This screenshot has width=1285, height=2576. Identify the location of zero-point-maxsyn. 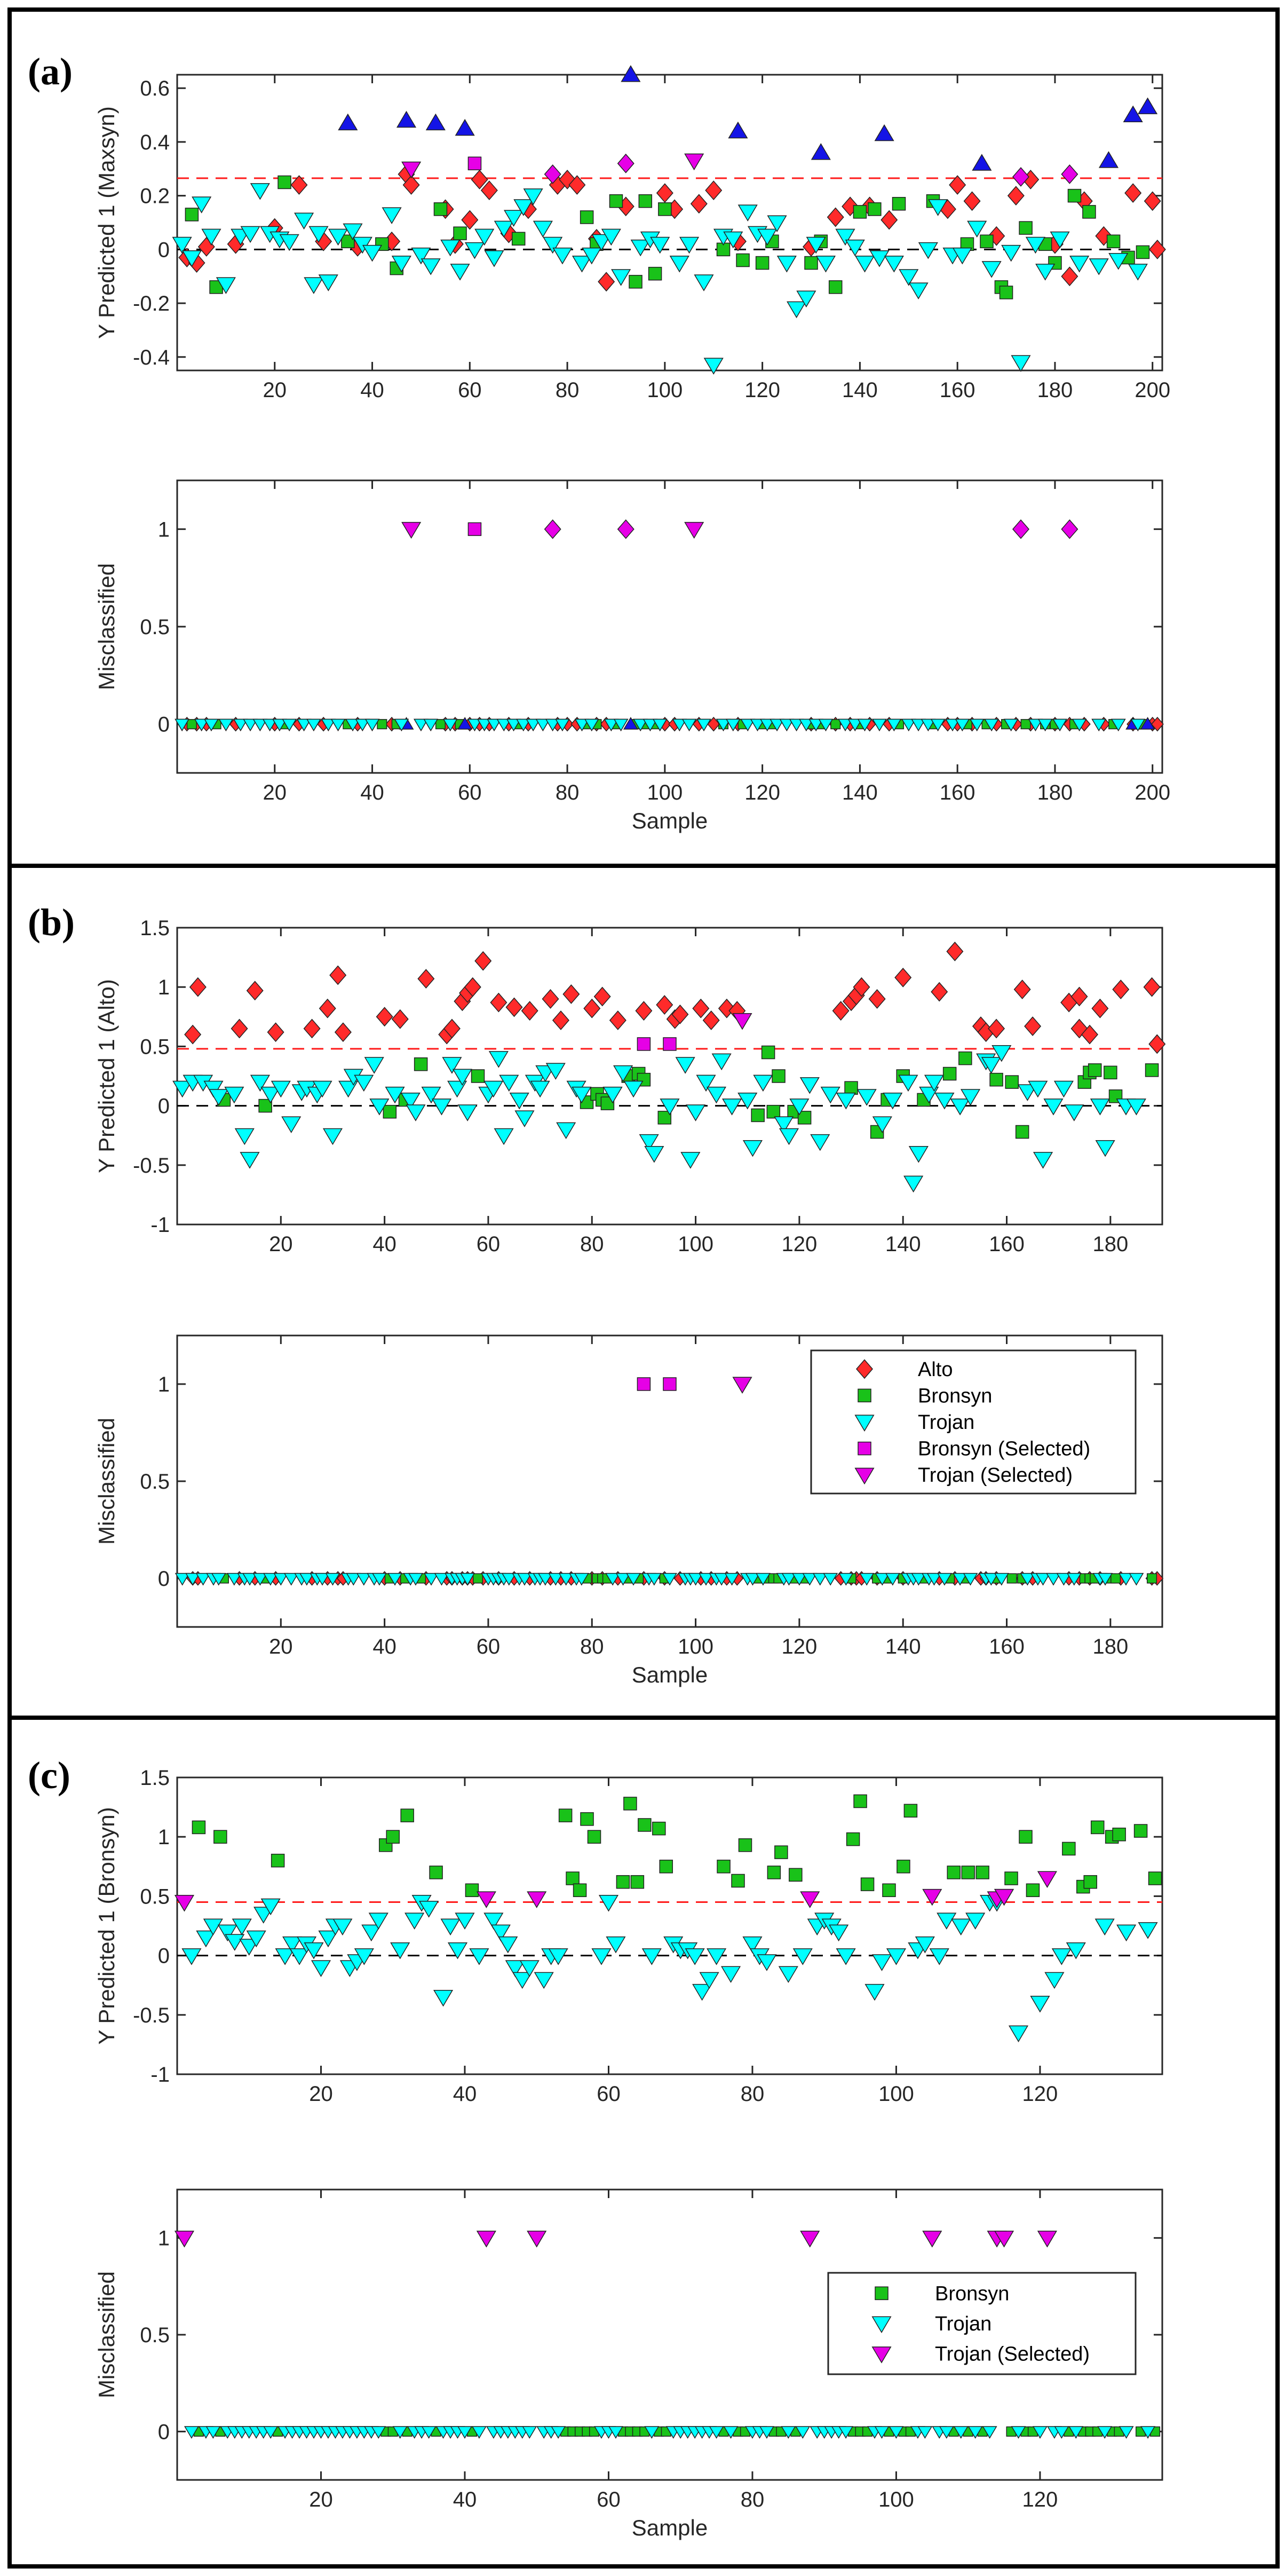
(465, 723).